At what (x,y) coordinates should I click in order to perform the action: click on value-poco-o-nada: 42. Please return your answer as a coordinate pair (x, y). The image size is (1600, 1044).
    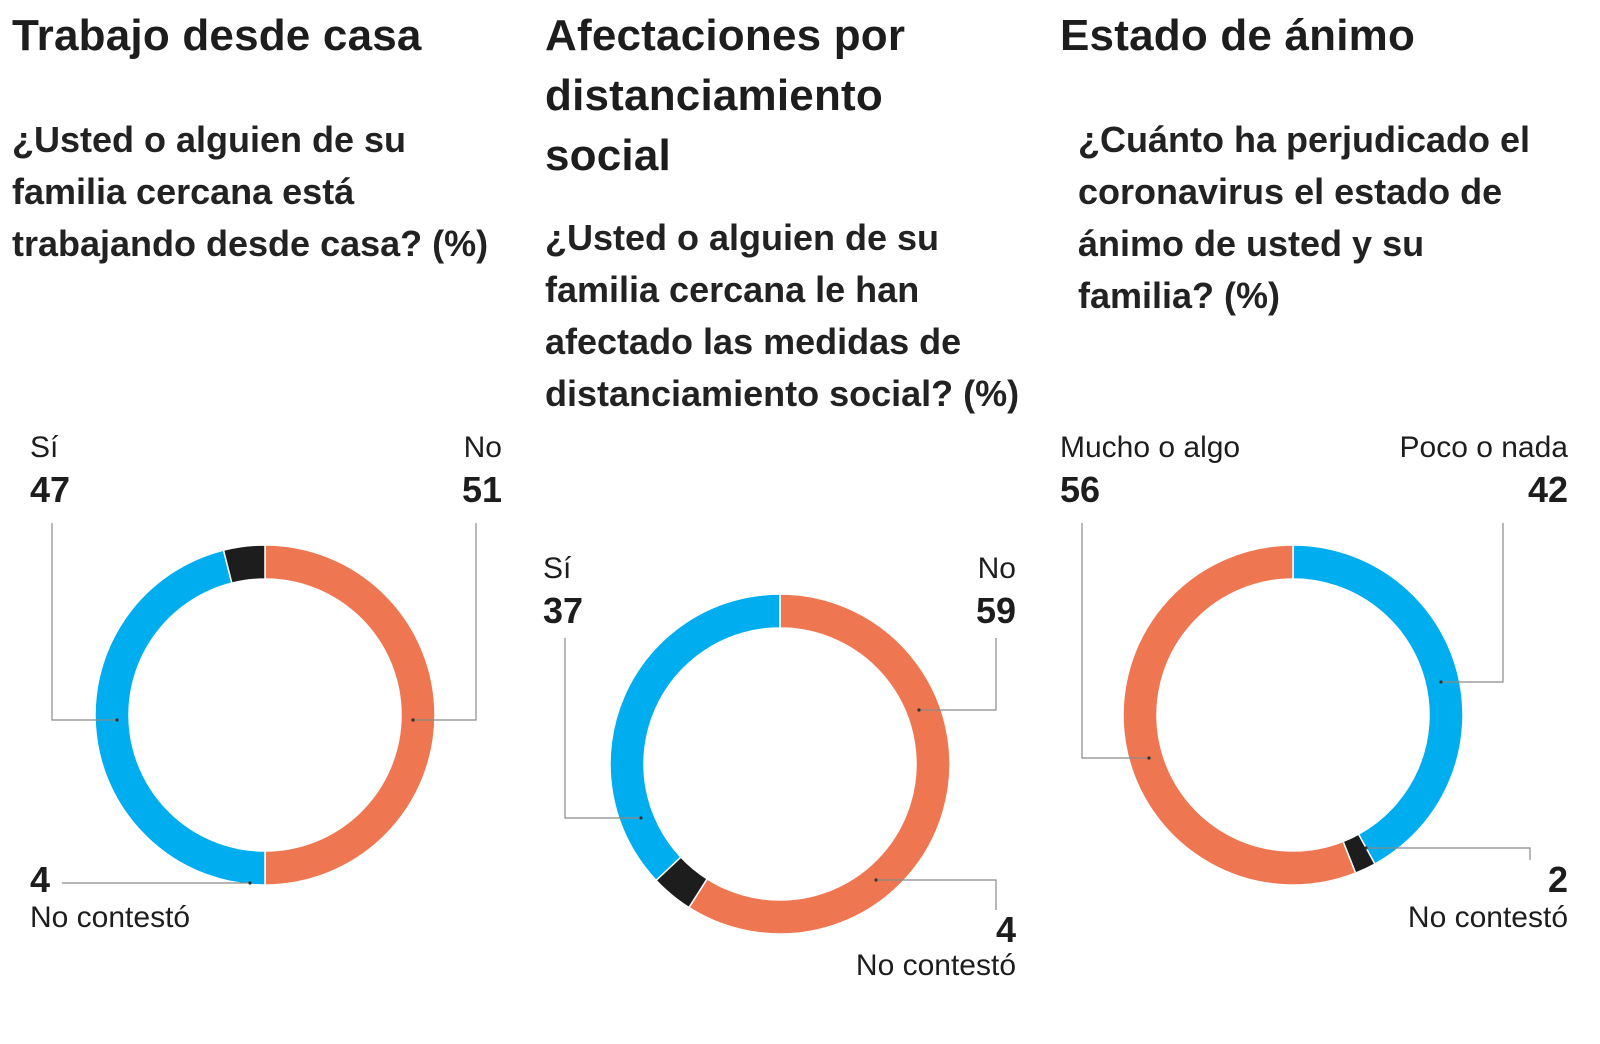
    Looking at the image, I should click on (1547, 489).